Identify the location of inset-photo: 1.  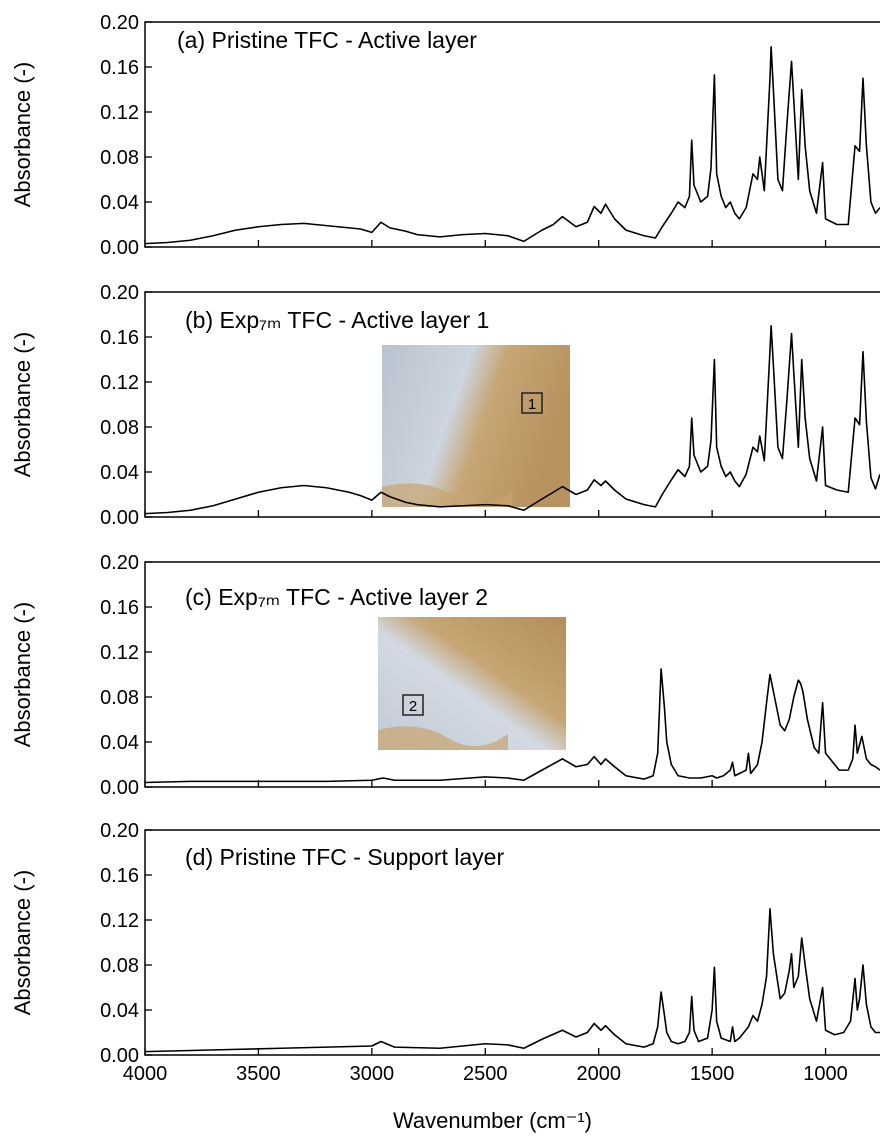
(476, 426).